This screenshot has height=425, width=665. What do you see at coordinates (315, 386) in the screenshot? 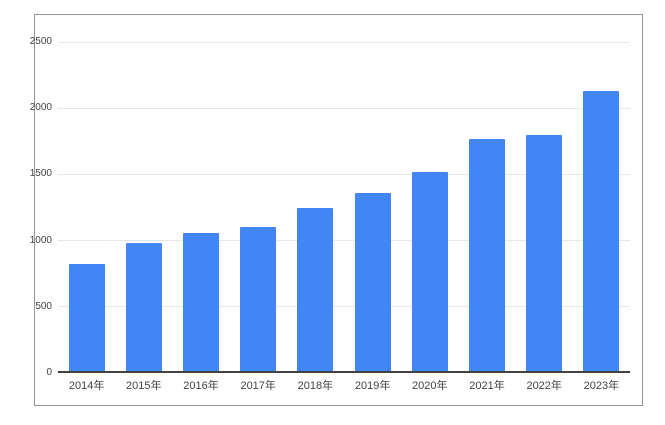
I see `x-tick-label-2018年: 2018年` at bounding box center [315, 386].